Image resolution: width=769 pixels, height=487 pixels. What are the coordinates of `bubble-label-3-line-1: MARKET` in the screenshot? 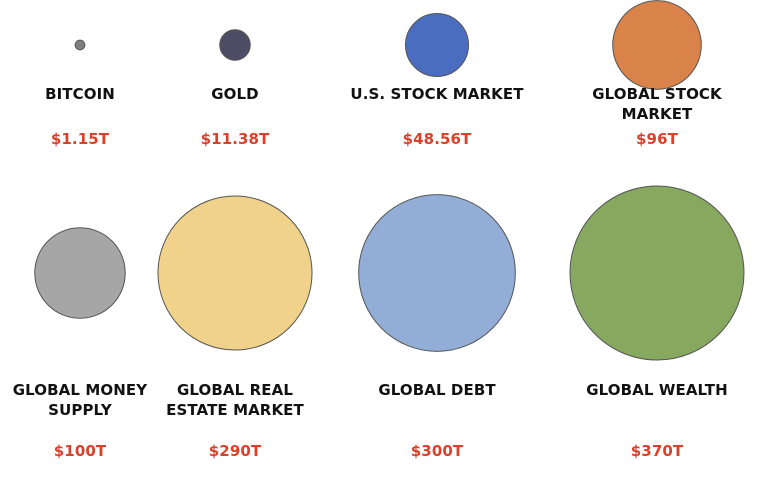 It's located at (657, 114).